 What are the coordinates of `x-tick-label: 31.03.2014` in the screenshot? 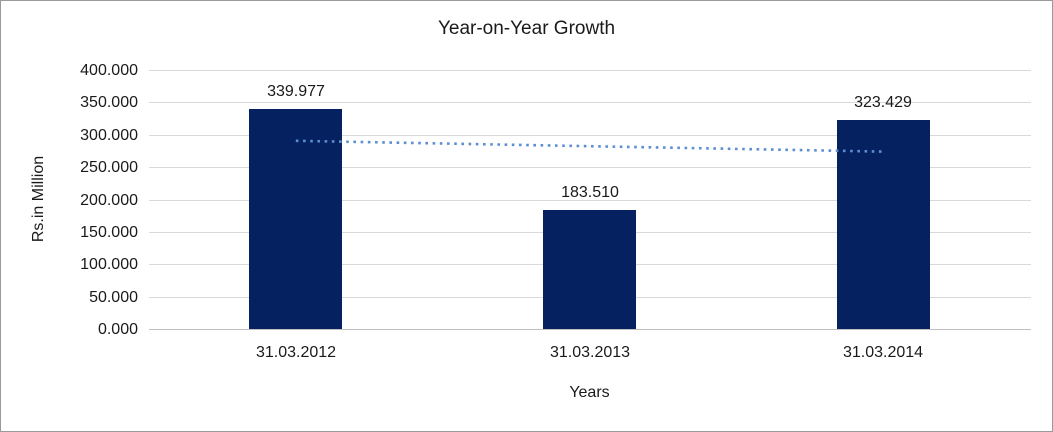 It's located at (883, 352).